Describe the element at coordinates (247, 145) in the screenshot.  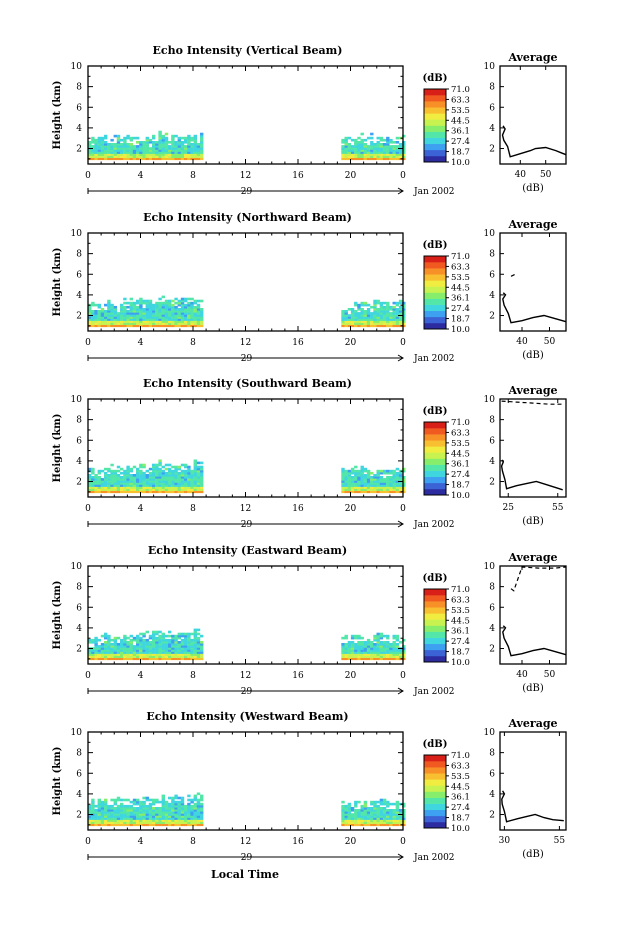
I see `echo-cells` at that location.